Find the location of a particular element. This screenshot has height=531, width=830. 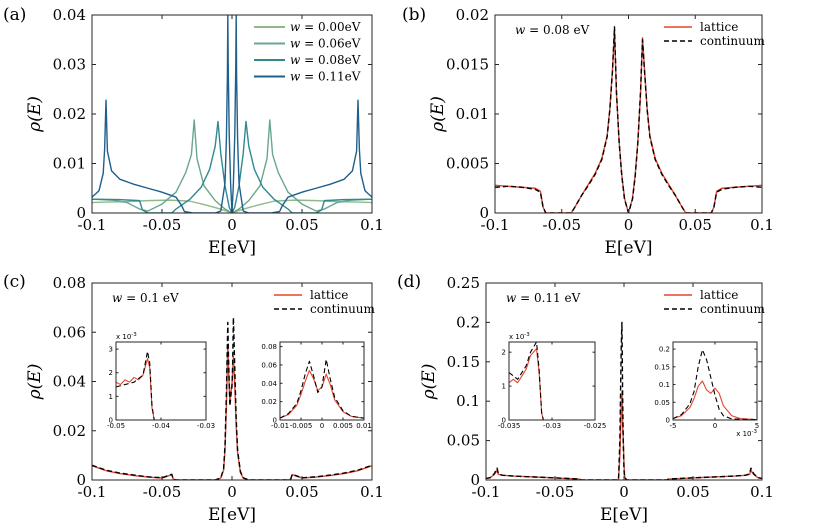

inset-y-tick-label: 0.05 is located at coordinates (662, 403).